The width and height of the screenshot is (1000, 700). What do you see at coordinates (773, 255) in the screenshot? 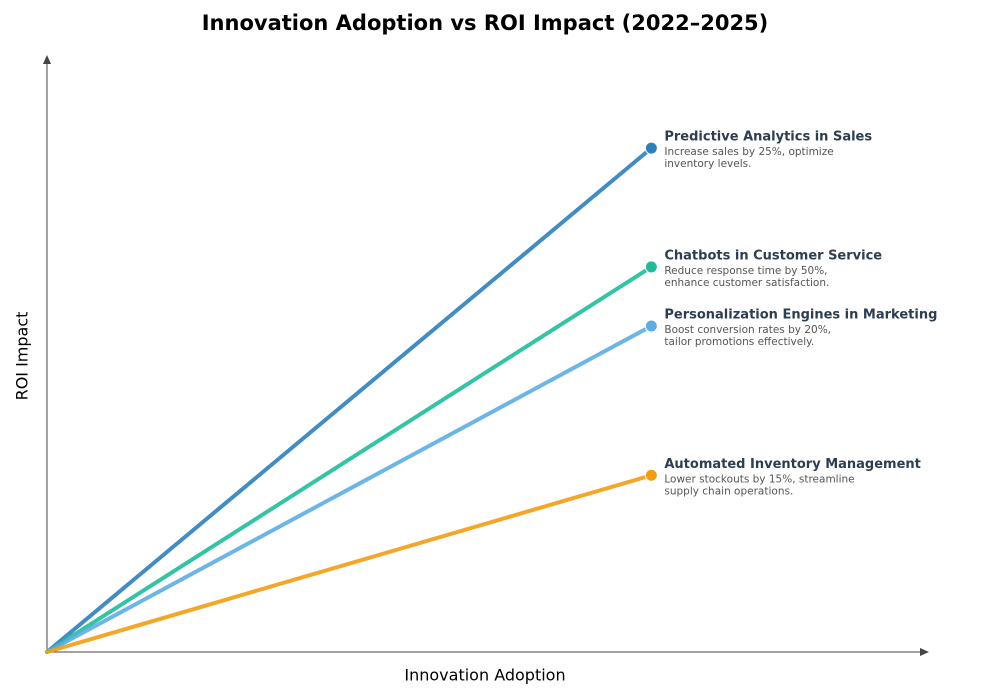
I see `legend-label: Chatbots in Customer Service` at bounding box center [773, 255].